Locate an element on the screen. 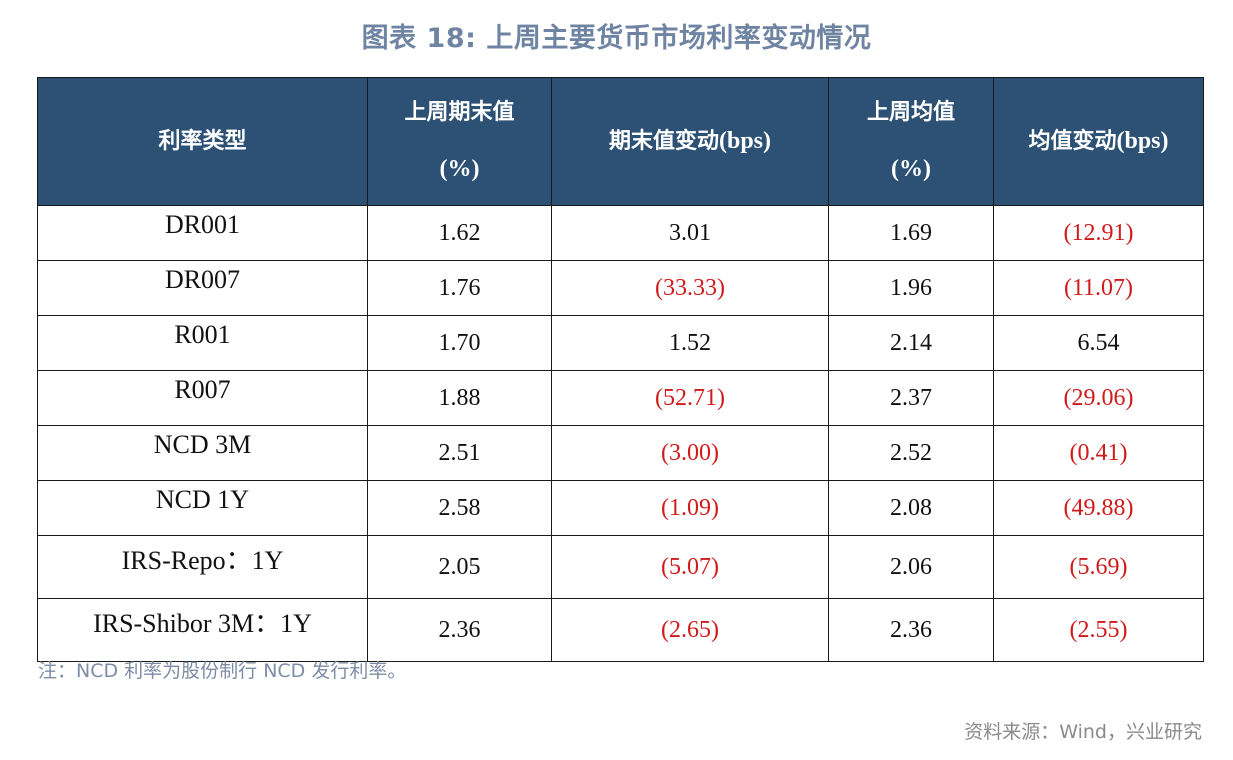 The height and width of the screenshot is (760, 1233). rate-name: IRS-Repo：1Y is located at coordinates (202, 567).